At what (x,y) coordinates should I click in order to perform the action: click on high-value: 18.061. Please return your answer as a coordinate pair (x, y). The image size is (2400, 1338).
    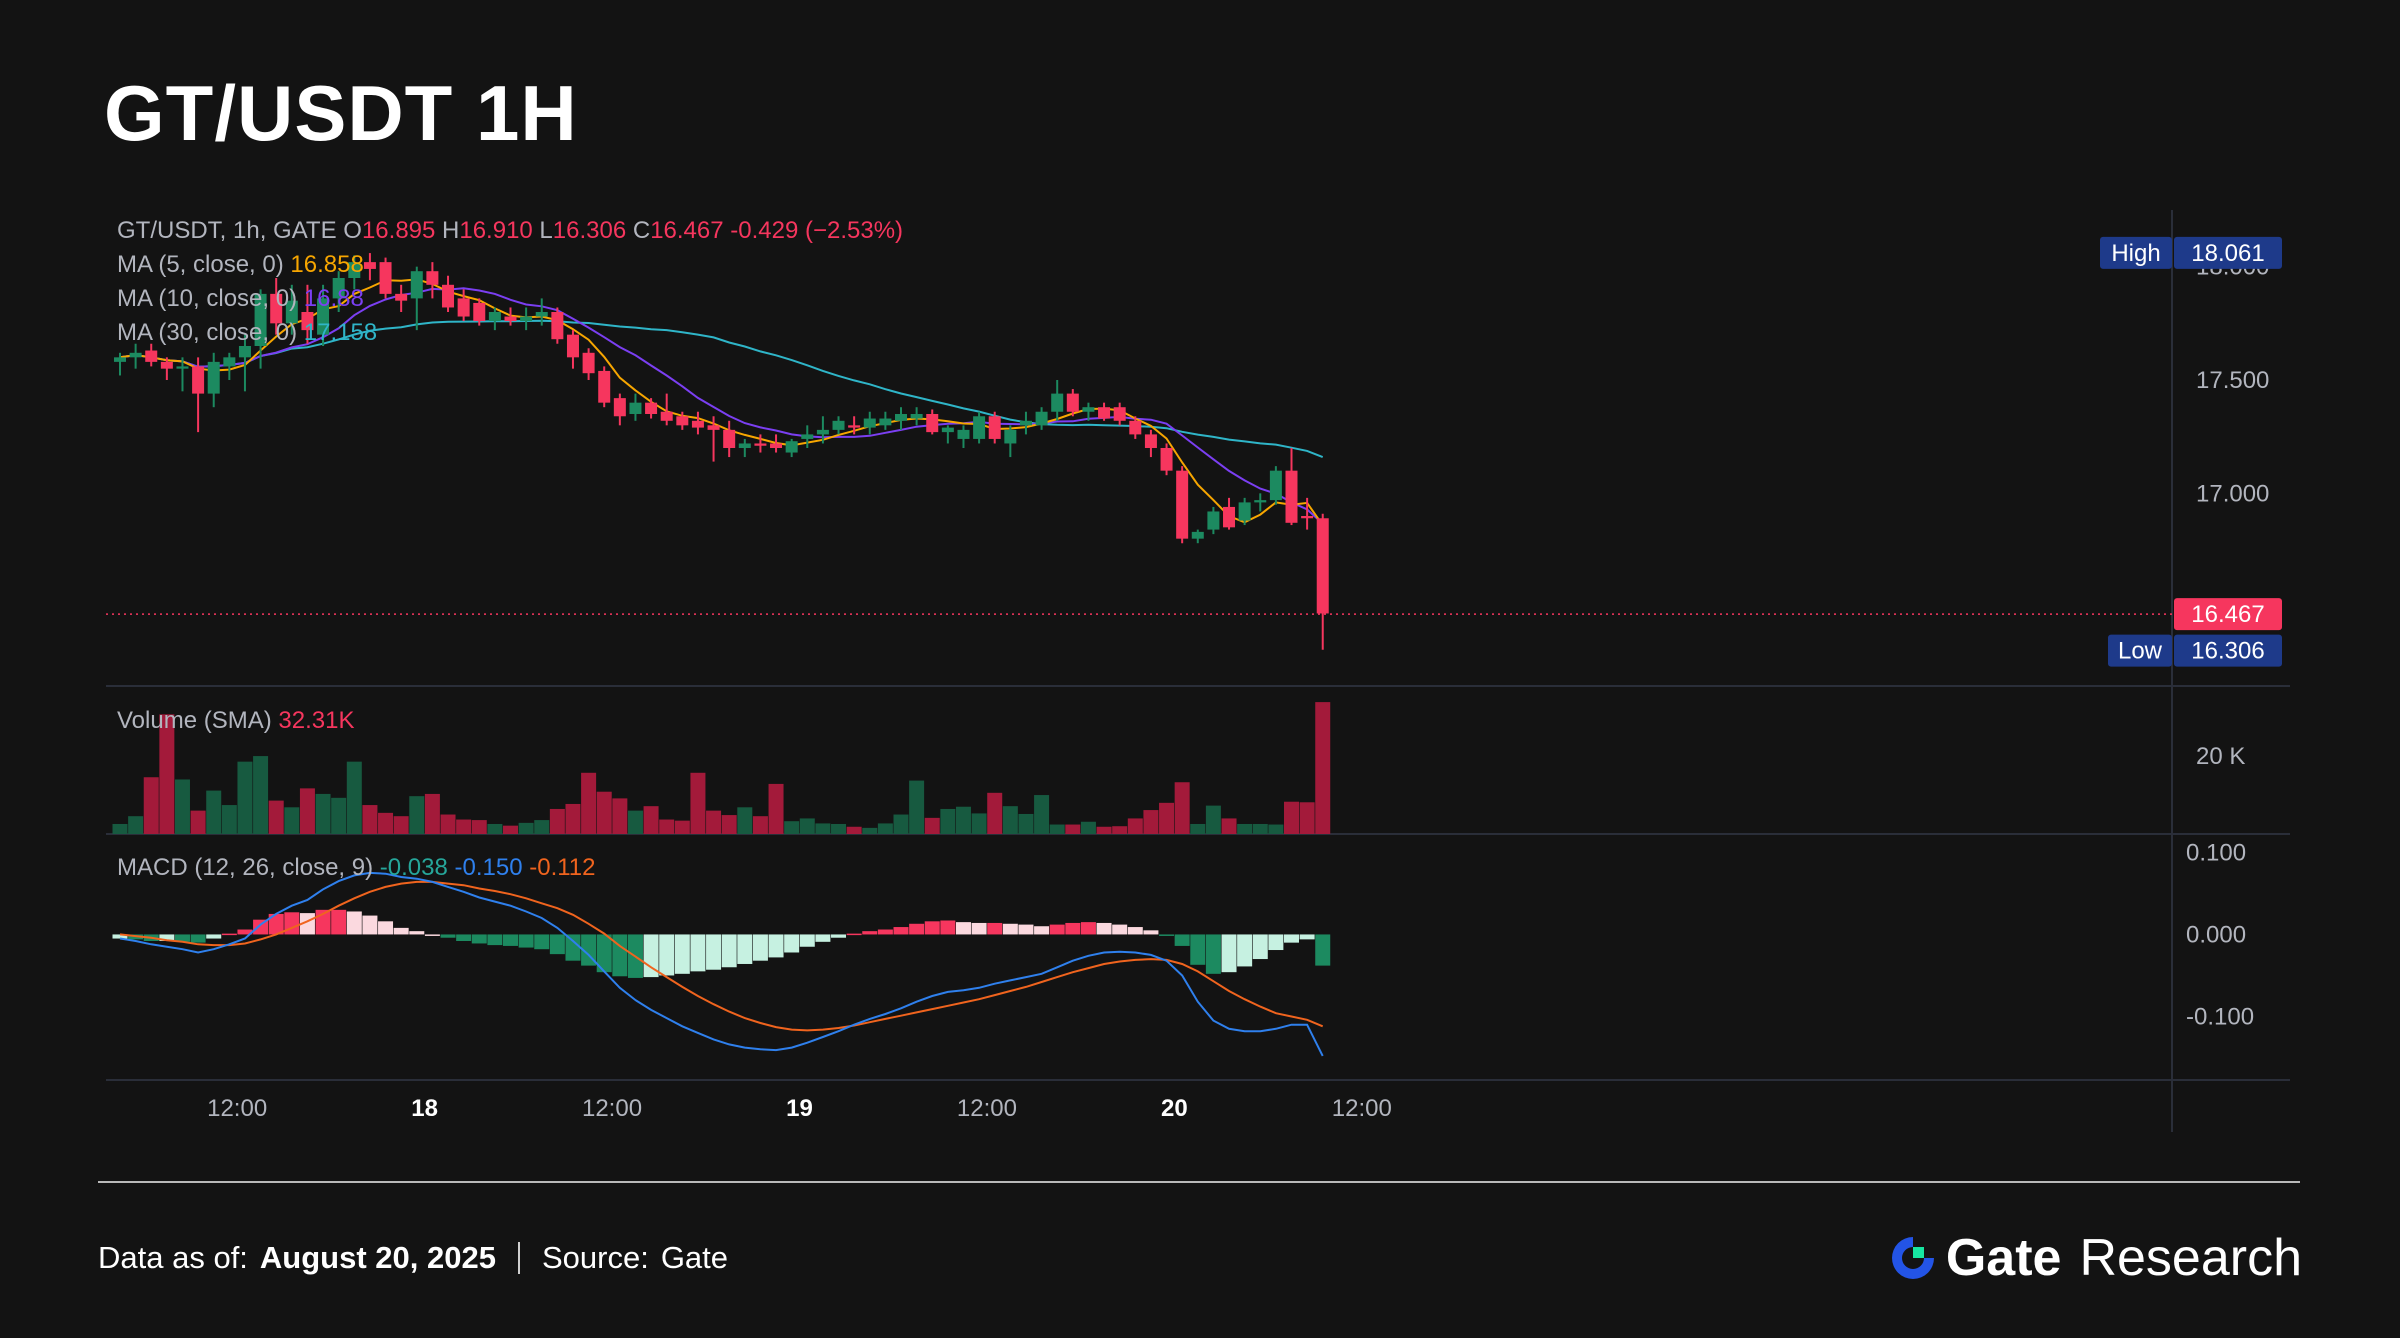
    Looking at the image, I should click on (2227, 253).